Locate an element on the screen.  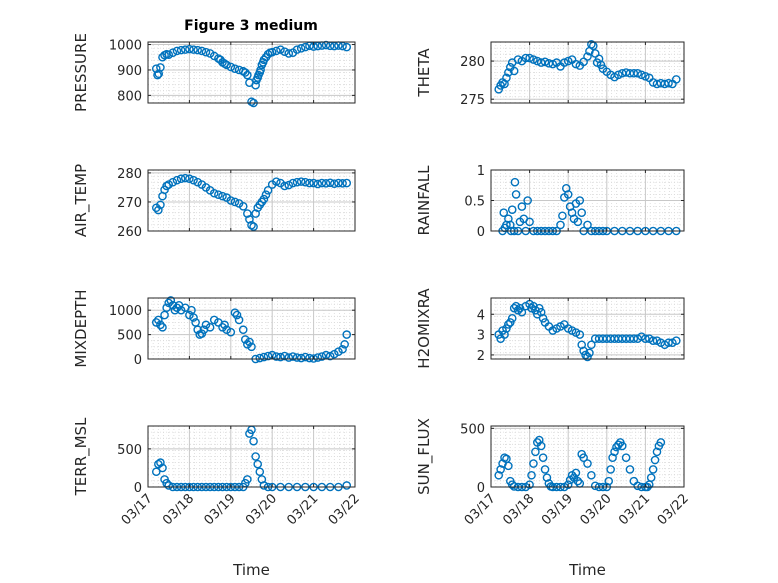
y-tick-label: 800 is located at coordinates (129, 96).